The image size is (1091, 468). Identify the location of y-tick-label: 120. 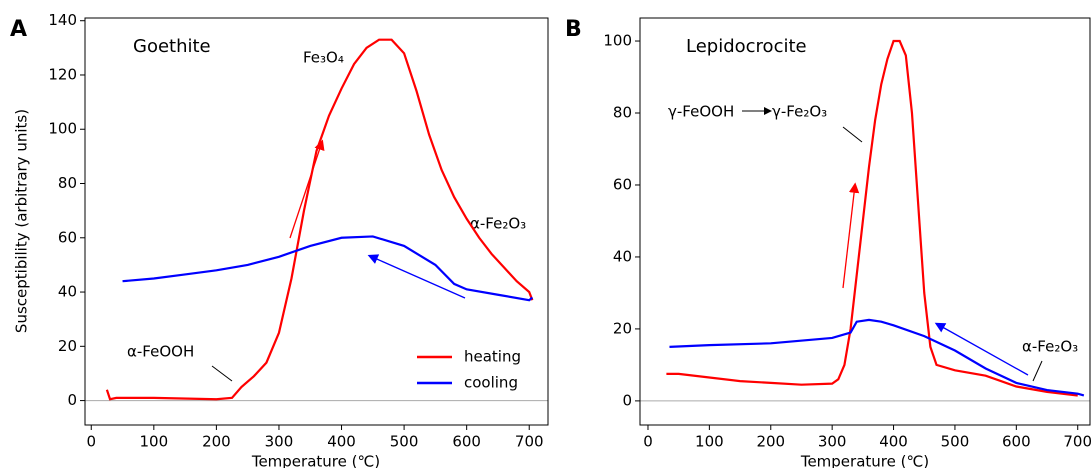
(62, 74).